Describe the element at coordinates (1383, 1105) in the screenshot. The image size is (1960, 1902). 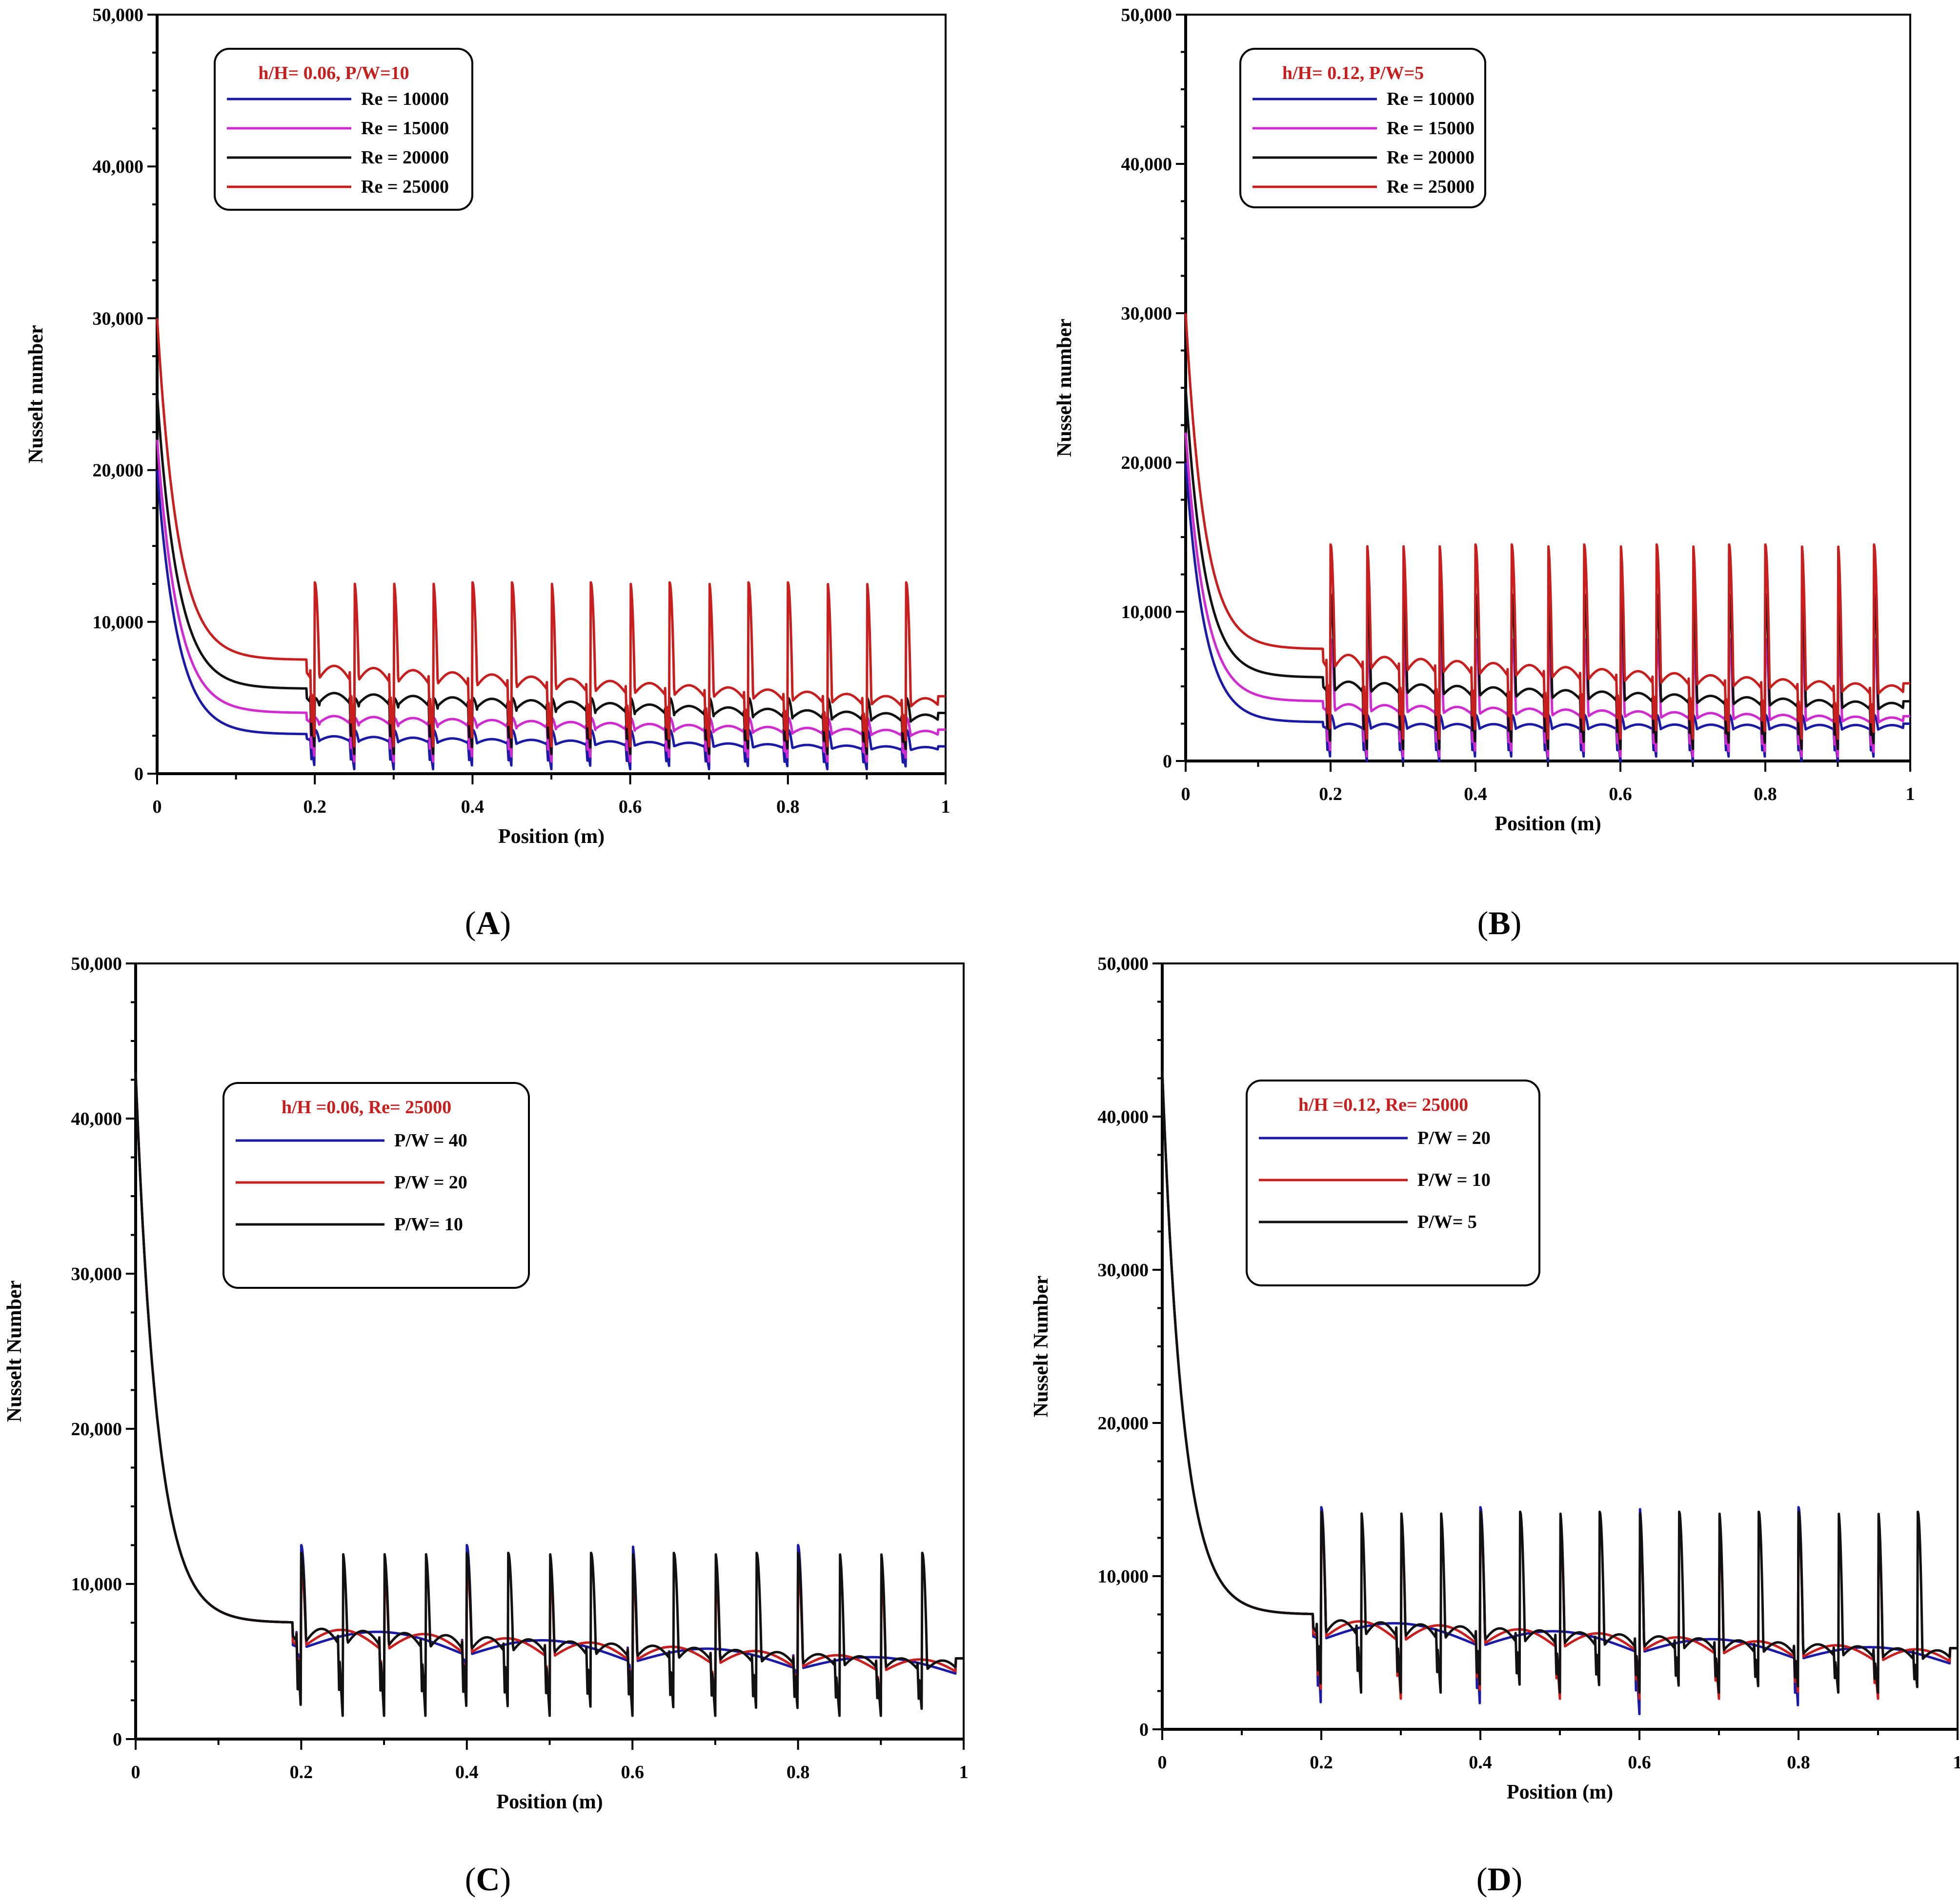
I see `legend-title: h/H =0.12, Re= 25000` at that location.